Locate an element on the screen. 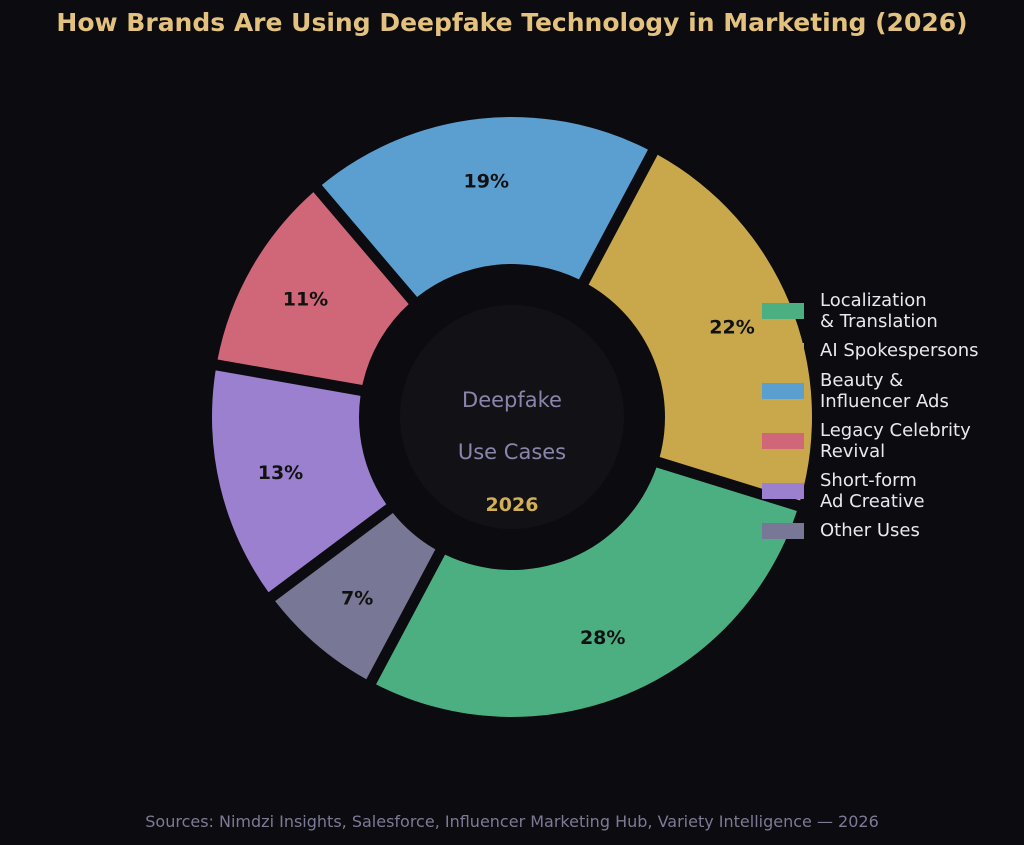 The height and width of the screenshot is (845, 1024). legend-label: Other Uses is located at coordinates (870, 530).